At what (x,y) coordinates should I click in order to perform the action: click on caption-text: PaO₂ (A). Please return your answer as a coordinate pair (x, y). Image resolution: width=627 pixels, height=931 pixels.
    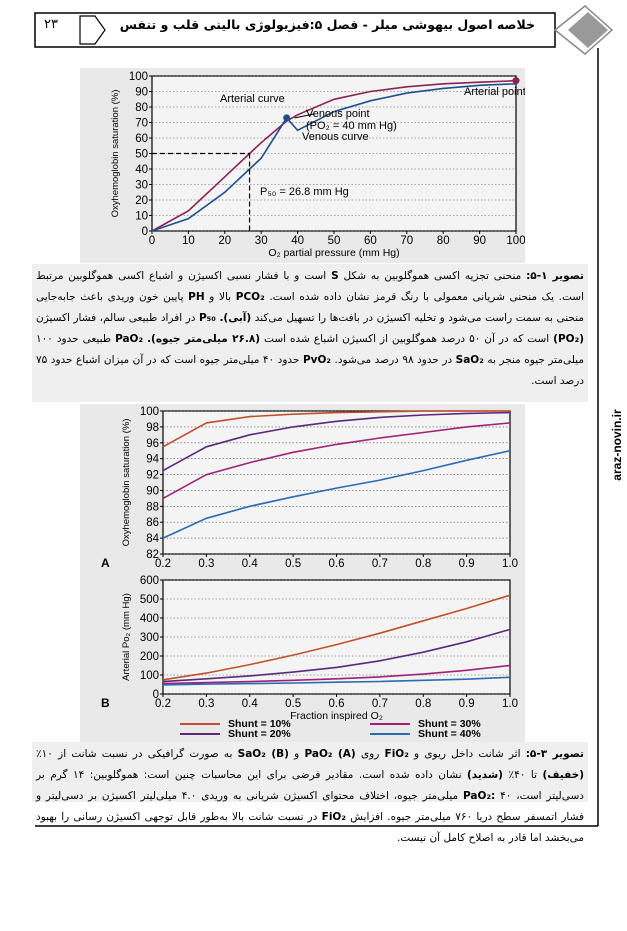
    Looking at the image, I should click on (330, 754).